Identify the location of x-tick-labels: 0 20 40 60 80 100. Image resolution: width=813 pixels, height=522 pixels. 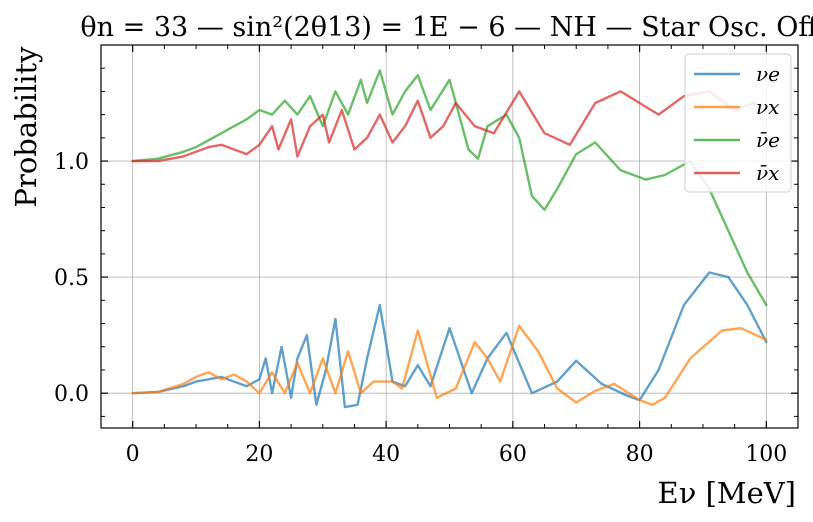
(457, 454).